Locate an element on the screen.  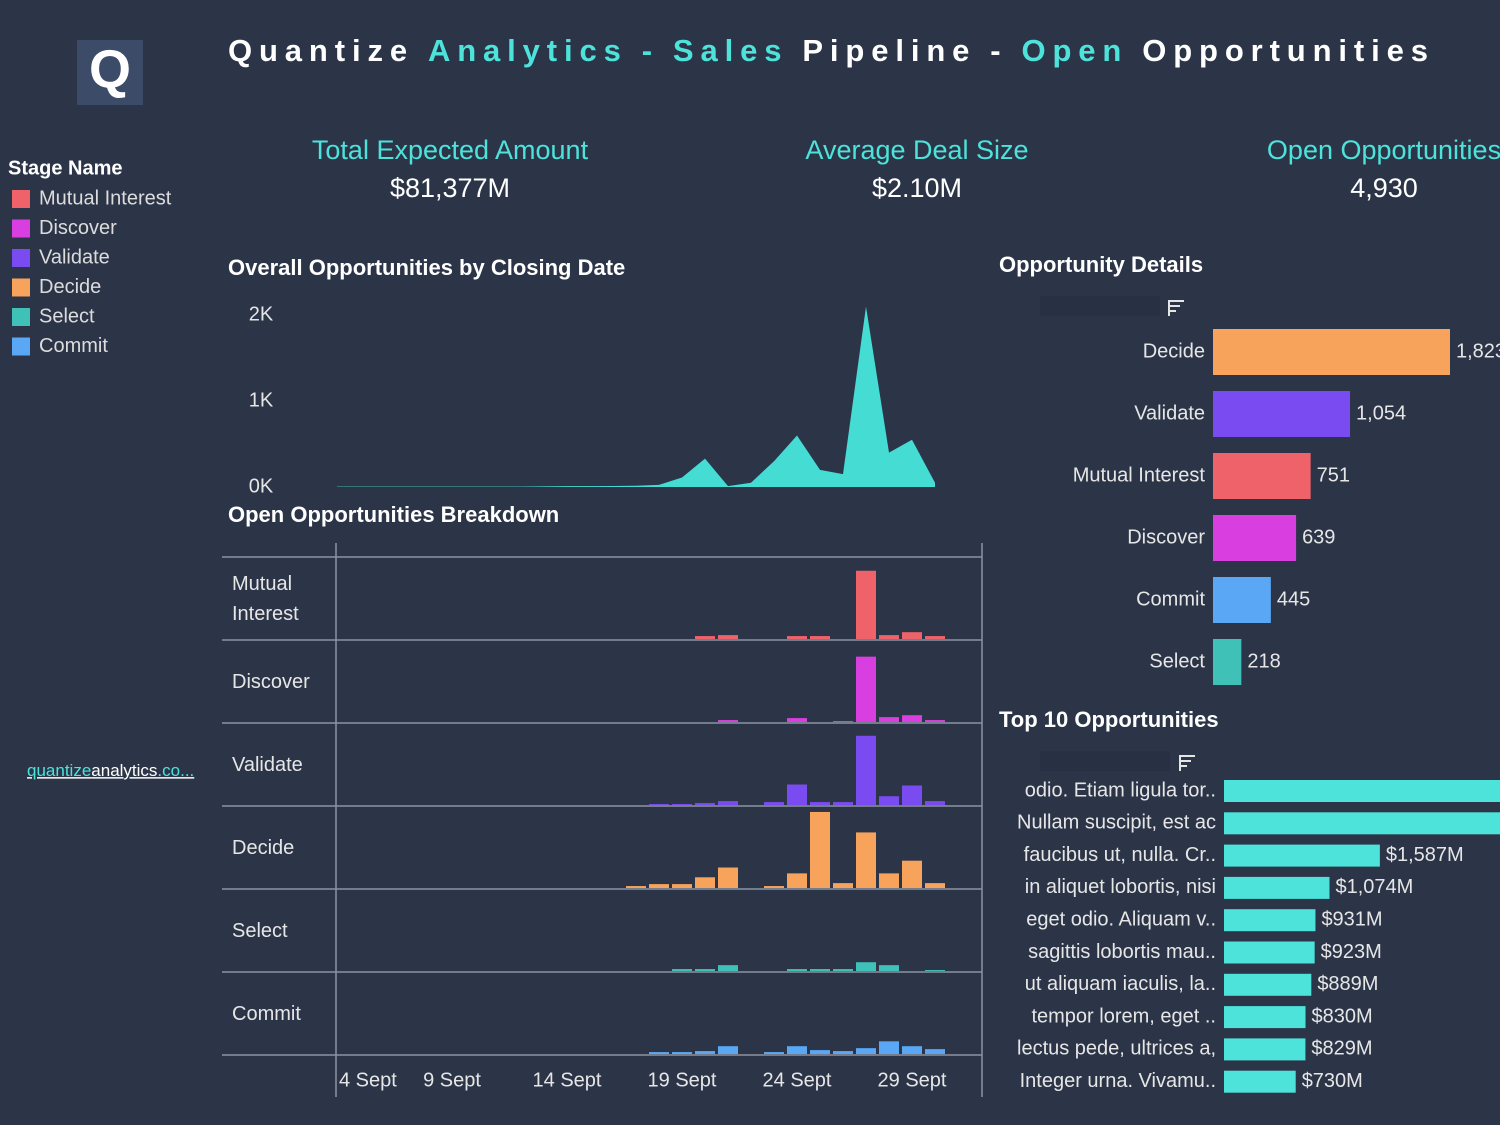
title-part: Analytics is located at coordinates (524, 50).